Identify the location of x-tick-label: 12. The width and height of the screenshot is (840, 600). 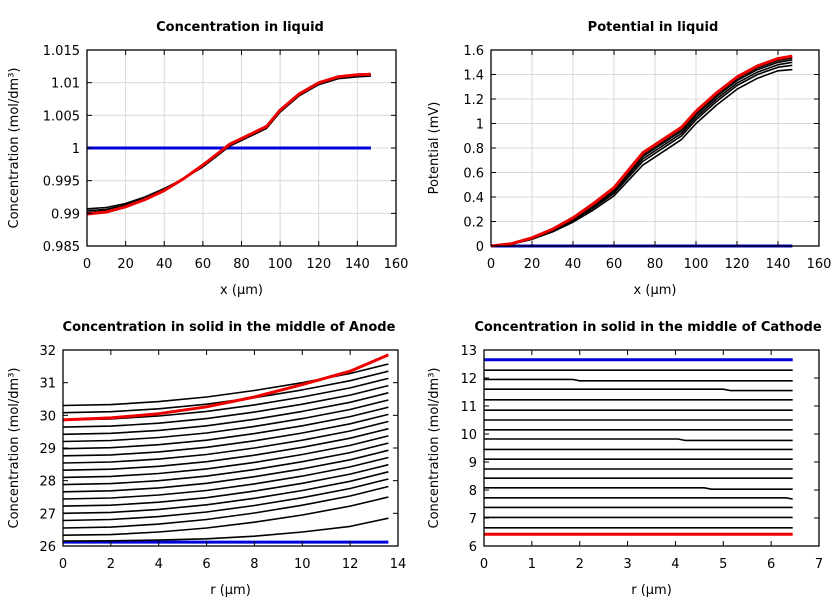
(350, 564).